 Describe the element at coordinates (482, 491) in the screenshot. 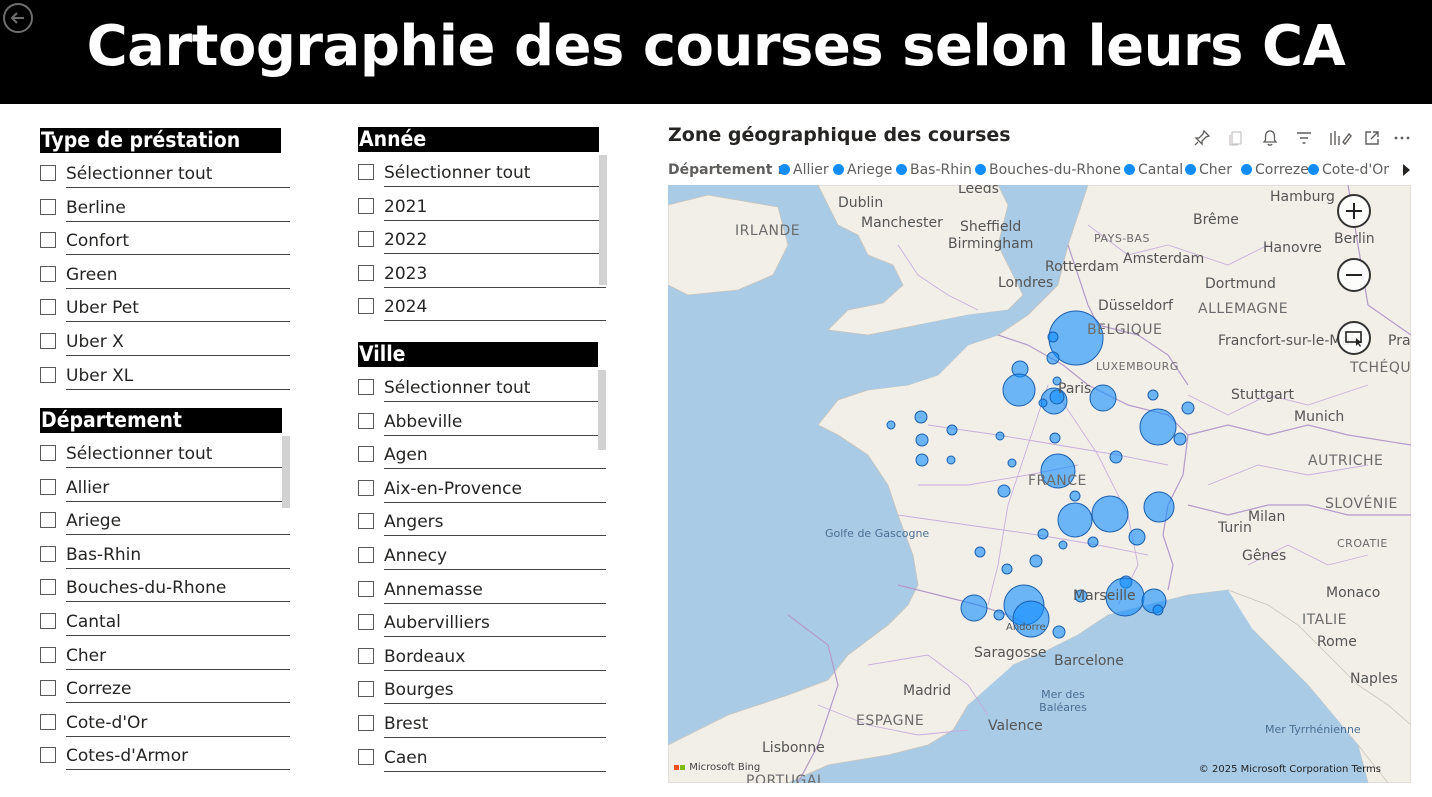

I see `slicer-option: Aix-en-Provence` at that location.